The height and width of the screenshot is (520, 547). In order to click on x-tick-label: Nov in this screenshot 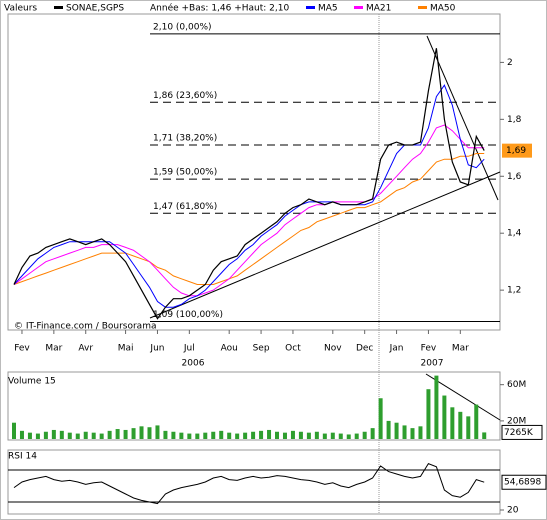, I will do `click(333, 349)`.